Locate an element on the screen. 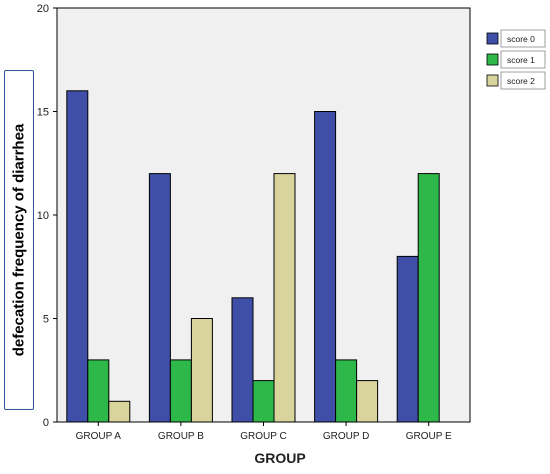 This screenshot has width=550, height=474. legend-label: score 2 is located at coordinates (521, 81).